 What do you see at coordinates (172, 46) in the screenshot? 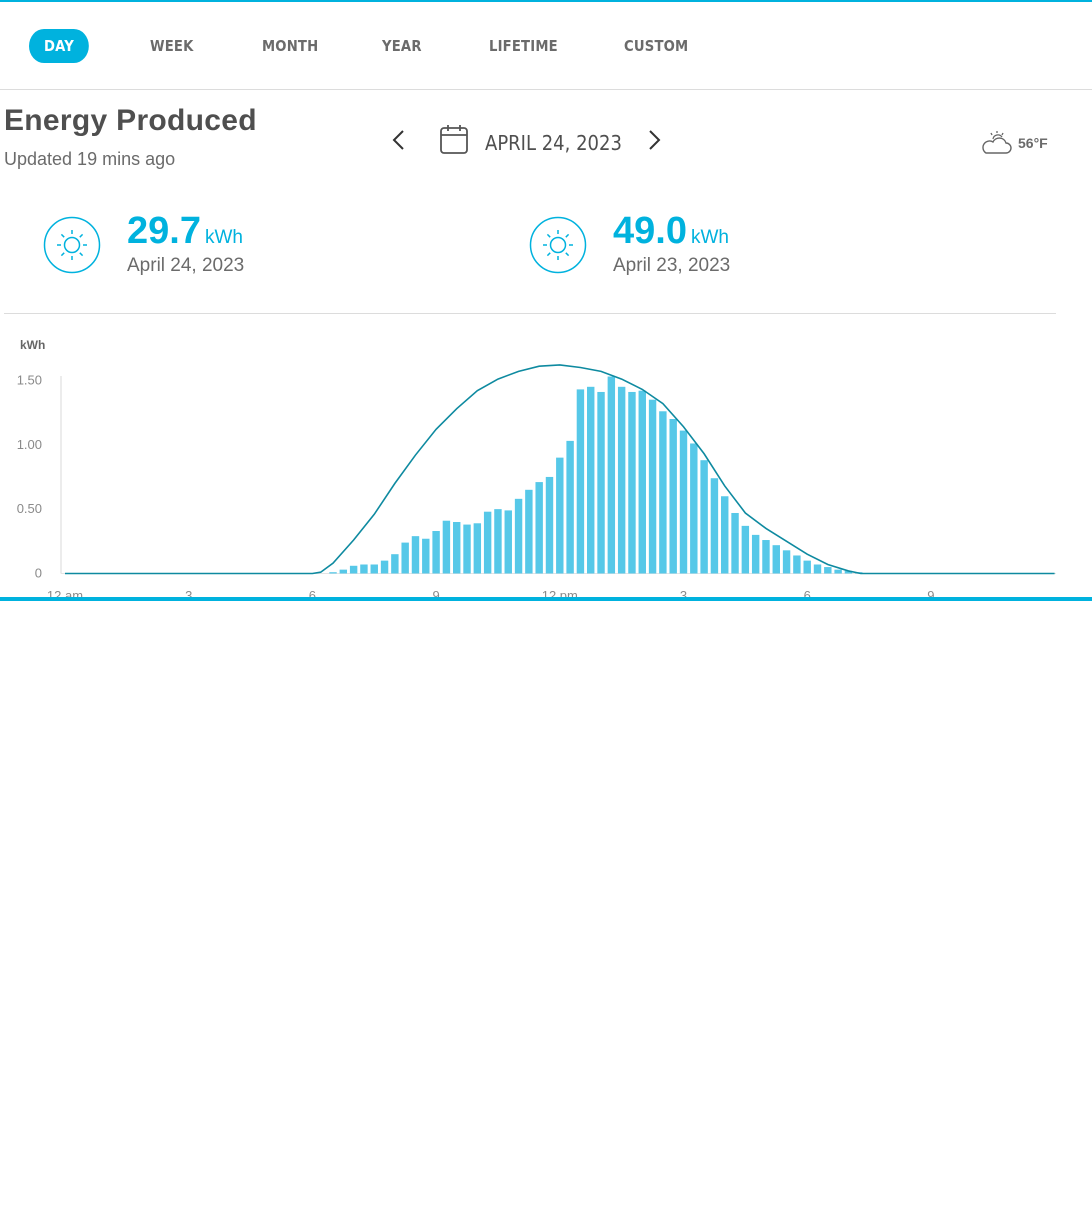
I see `tab-week: WEEK` at bounding box center [172, 46].